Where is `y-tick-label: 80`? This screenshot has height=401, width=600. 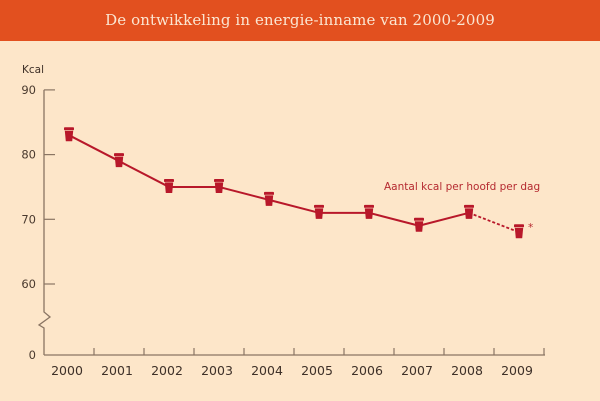
y-tick-label: 80 is located at coordinates (28, 155).